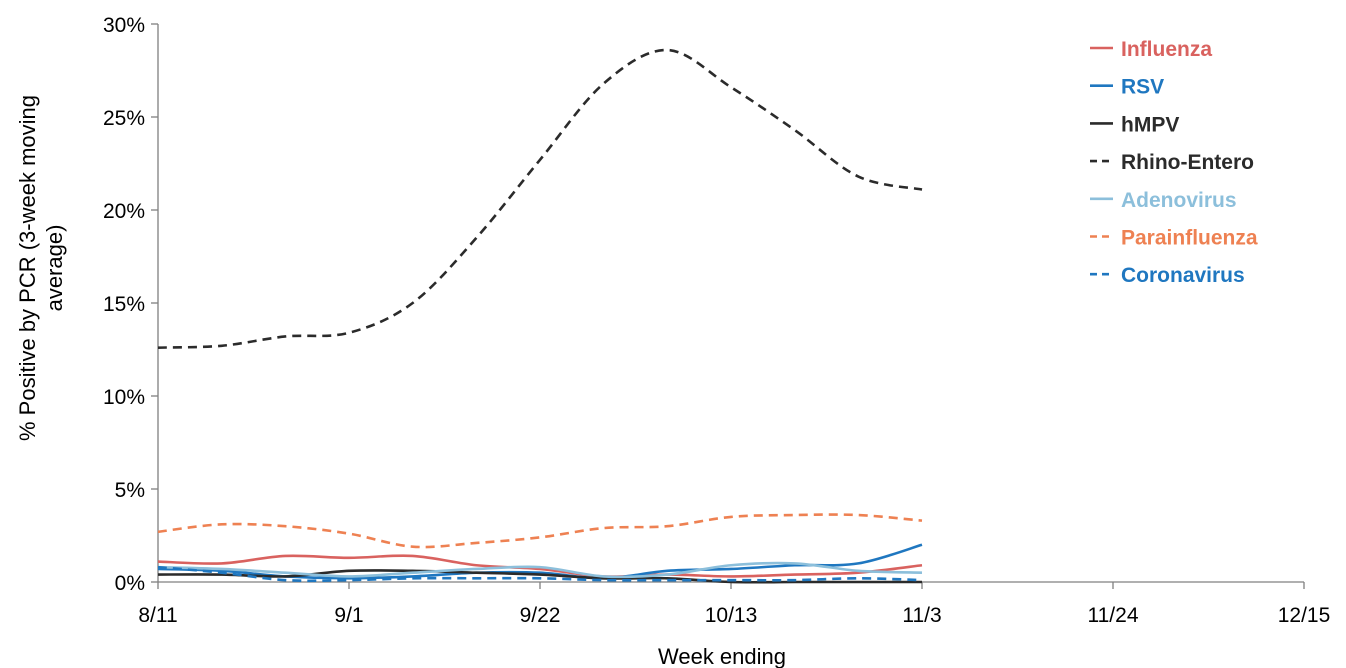 The height and width of the screenshot is (668, 1346). Describe the element at coordinates (1166, 49) in the screenshot. I see `legend-label: Influenza` at that location.